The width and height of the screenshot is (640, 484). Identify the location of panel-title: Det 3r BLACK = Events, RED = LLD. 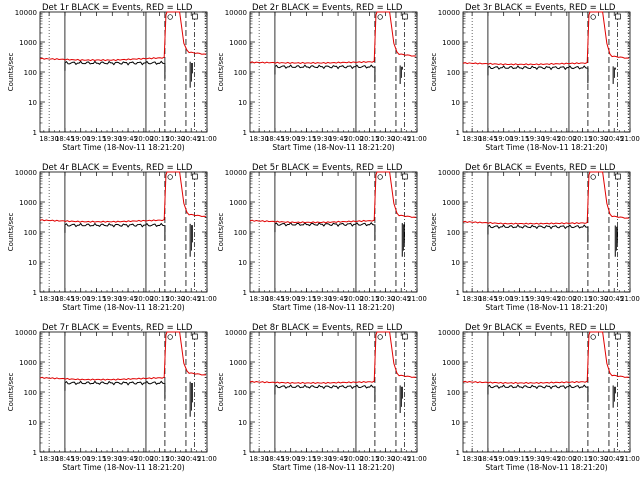
(540, 8).